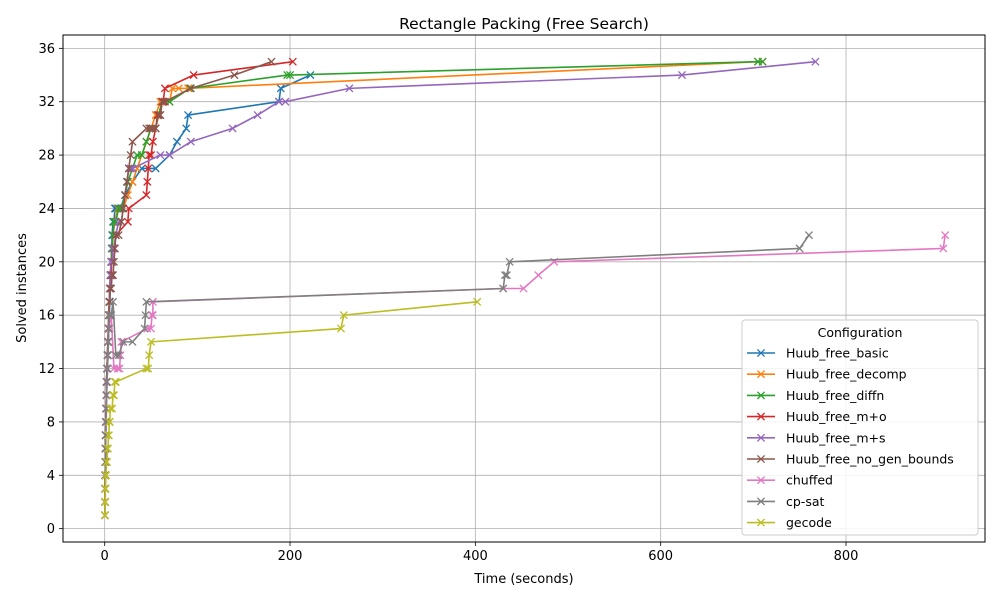  I want to click on x-tick-label: 200, so click(290, 556).